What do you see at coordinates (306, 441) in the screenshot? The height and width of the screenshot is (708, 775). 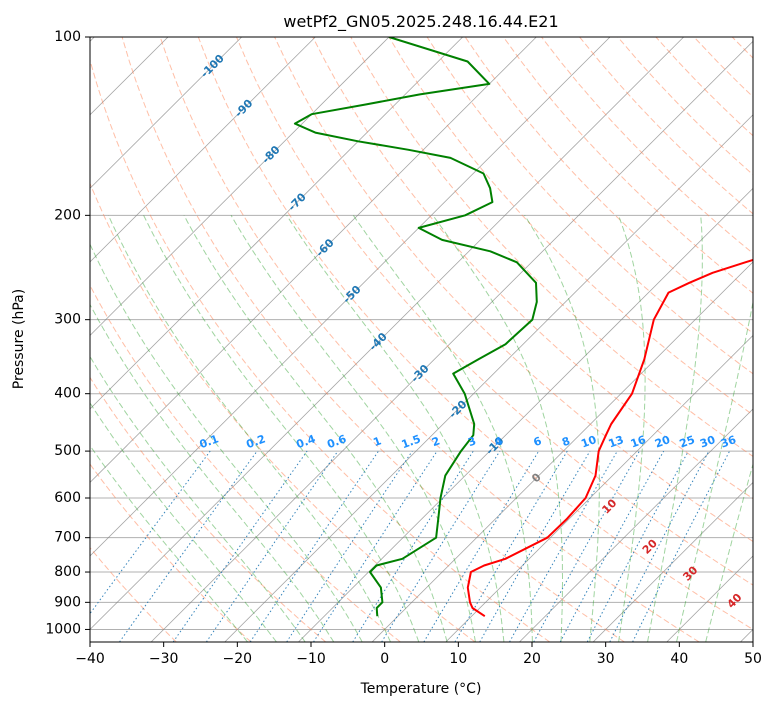 I see `mixing-ratio-label: 0.4` at bounding box center [306, 441].